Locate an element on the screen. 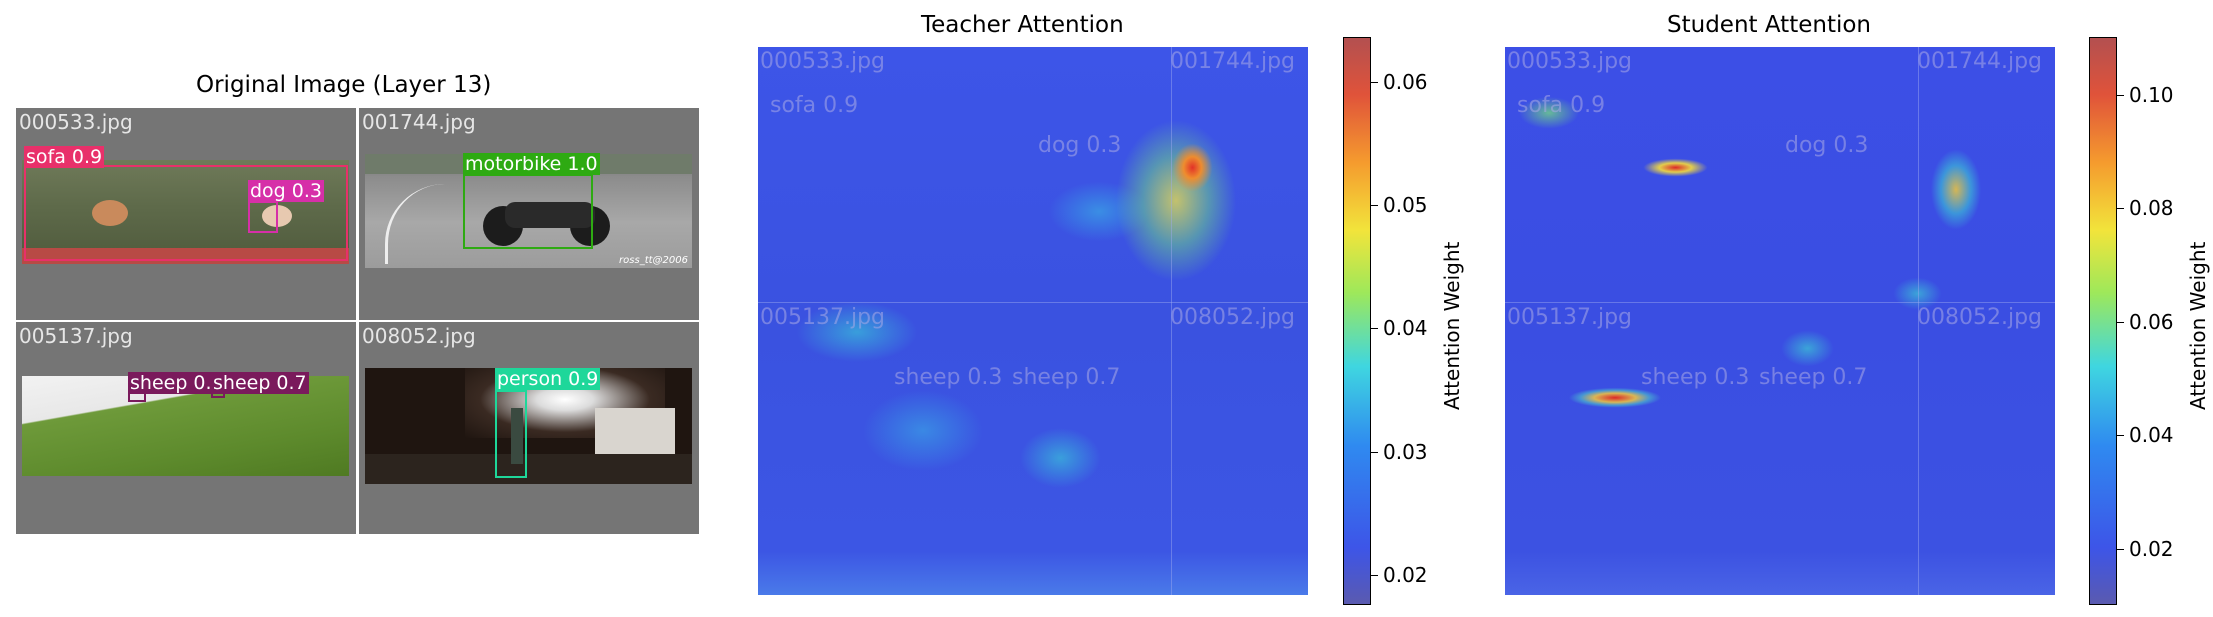 The image size is (2213, 617). student-ghost-sheep-2: sheep 0.7 is located at coordinates (1813, 377).